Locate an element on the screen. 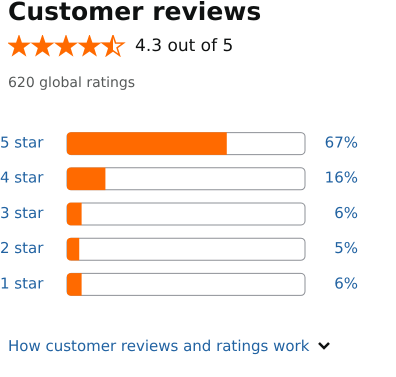  y-tick-label: 4 star is located at coordinates (22, 177).